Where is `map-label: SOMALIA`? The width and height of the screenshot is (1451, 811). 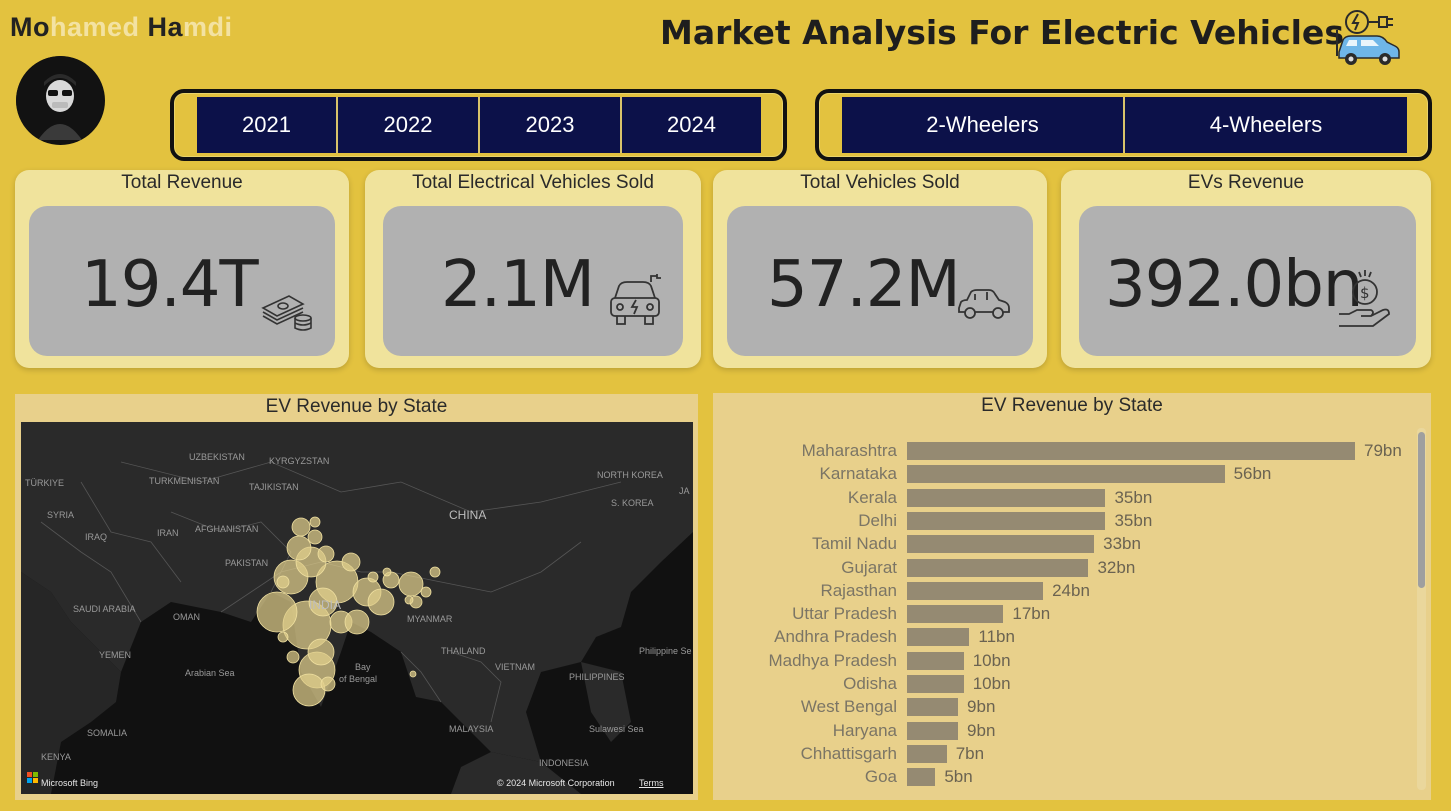
map-label: SOMALIA is located at coordinates (107, 733).